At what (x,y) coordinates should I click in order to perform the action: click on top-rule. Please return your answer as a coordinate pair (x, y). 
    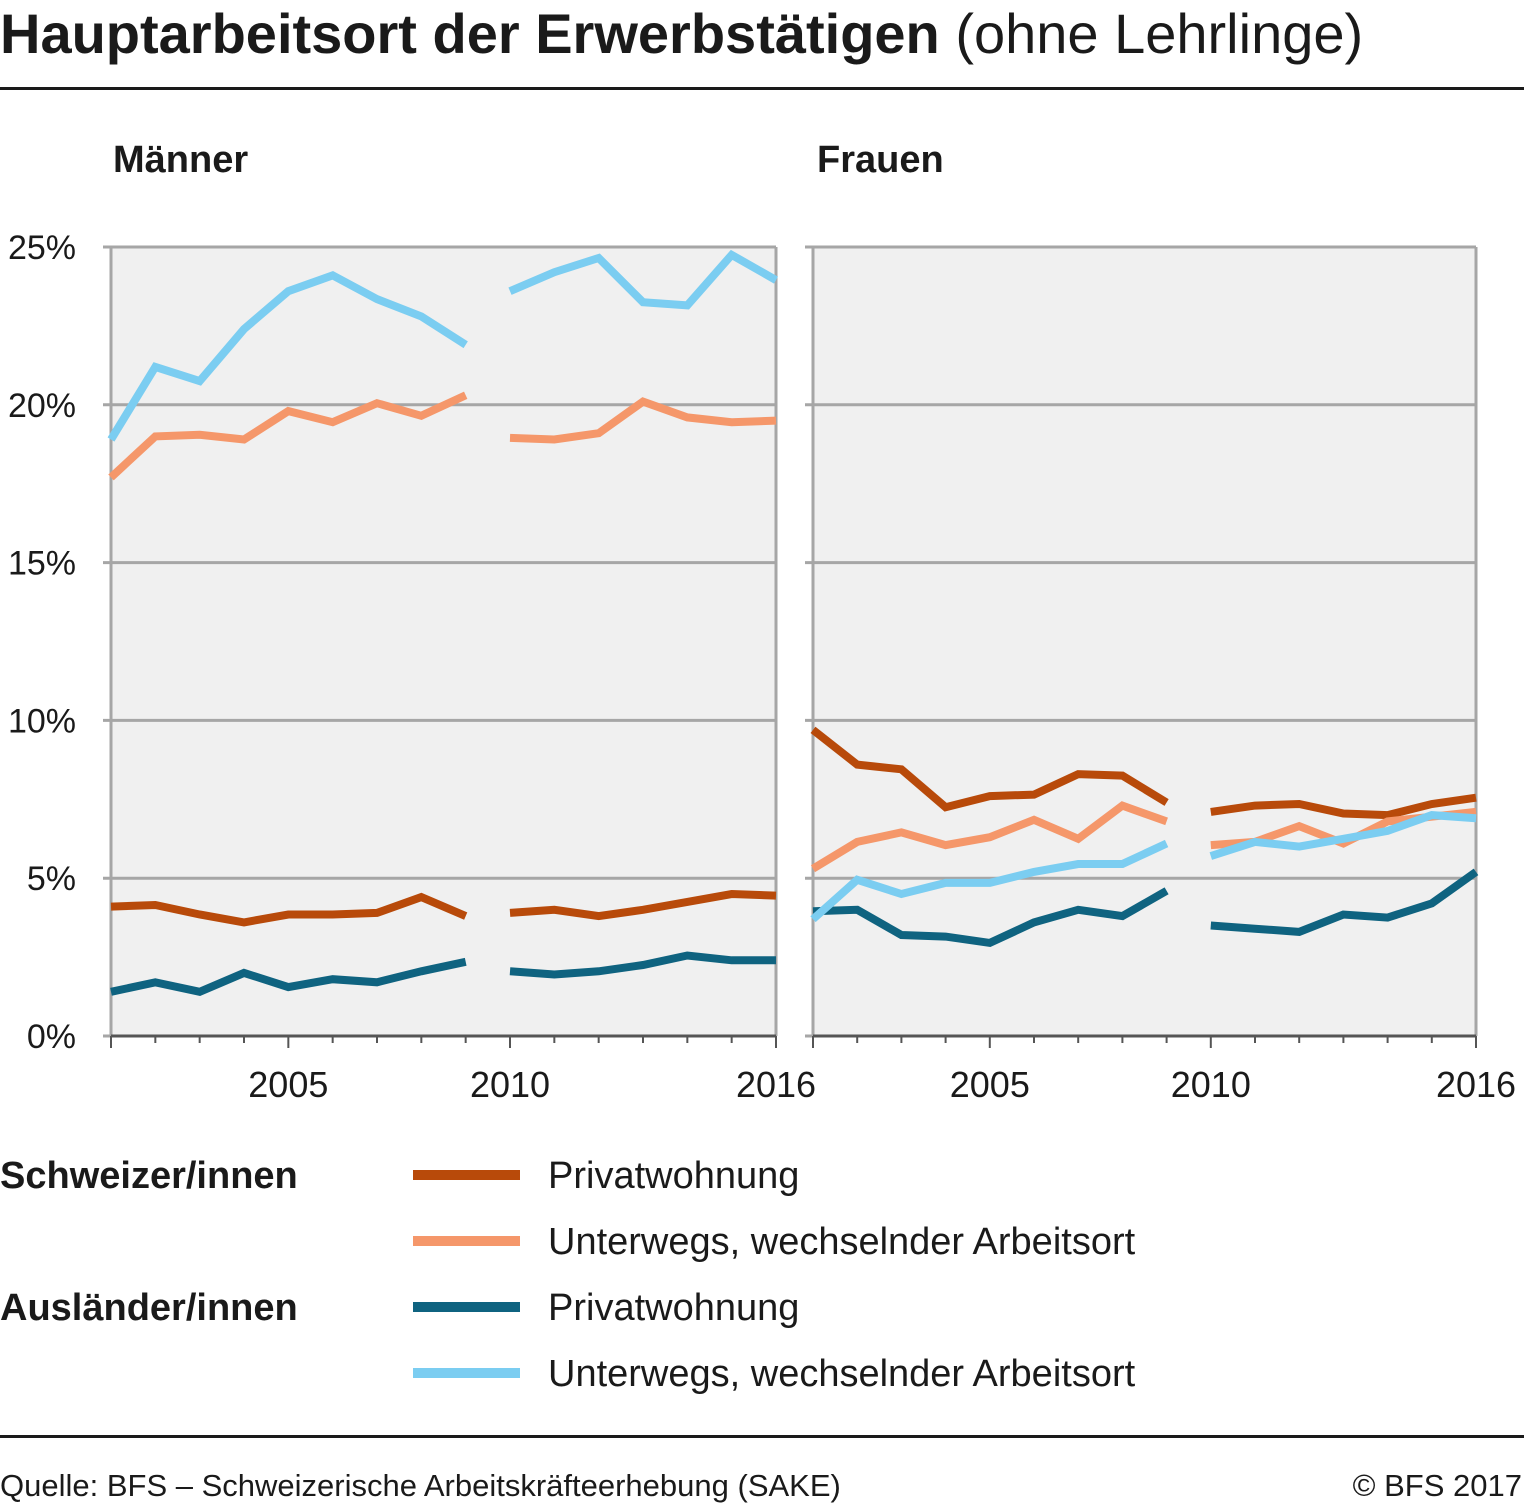
    Looking at the image, I should click on (762, 88).